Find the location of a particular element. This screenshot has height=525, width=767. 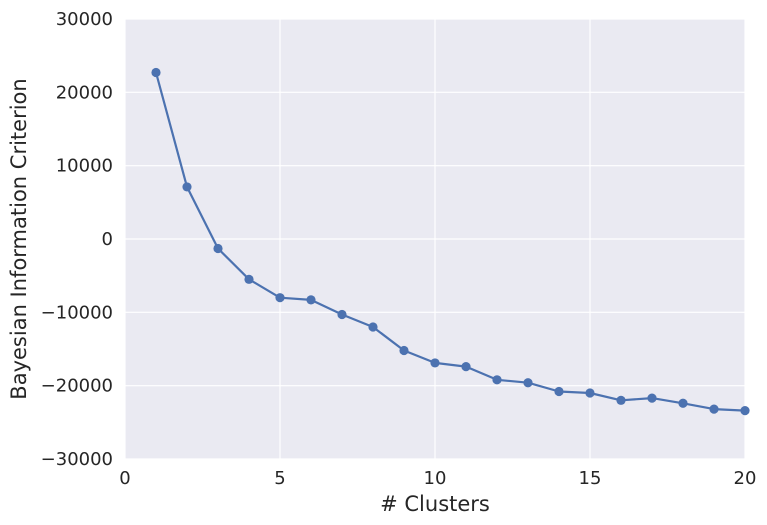

y-tick-label: 0 is located at coordinates (107, 239).